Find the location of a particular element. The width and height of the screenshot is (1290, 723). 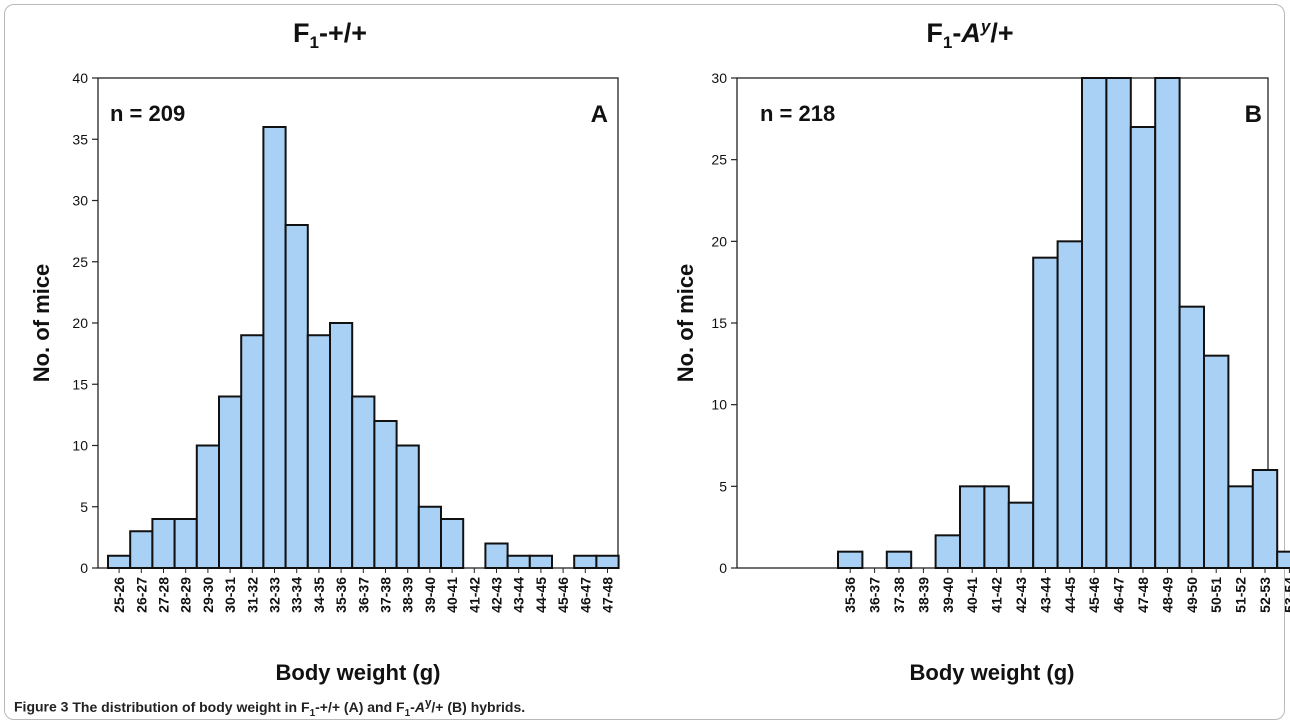

chart-a-ytick-label: 35 is located at coordinates (80, 139).